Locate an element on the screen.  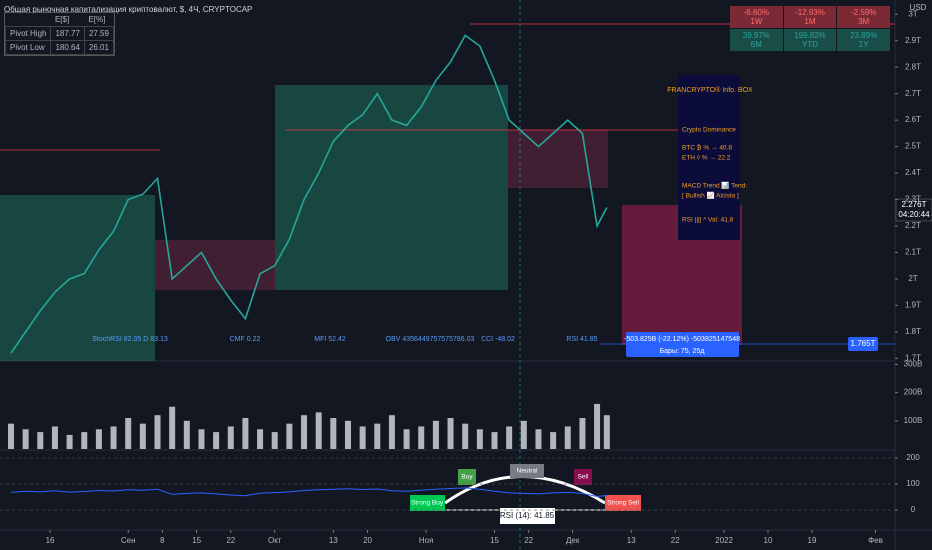
measure-bars: Бары: 75, 25д is located at coordinates (682, 351).